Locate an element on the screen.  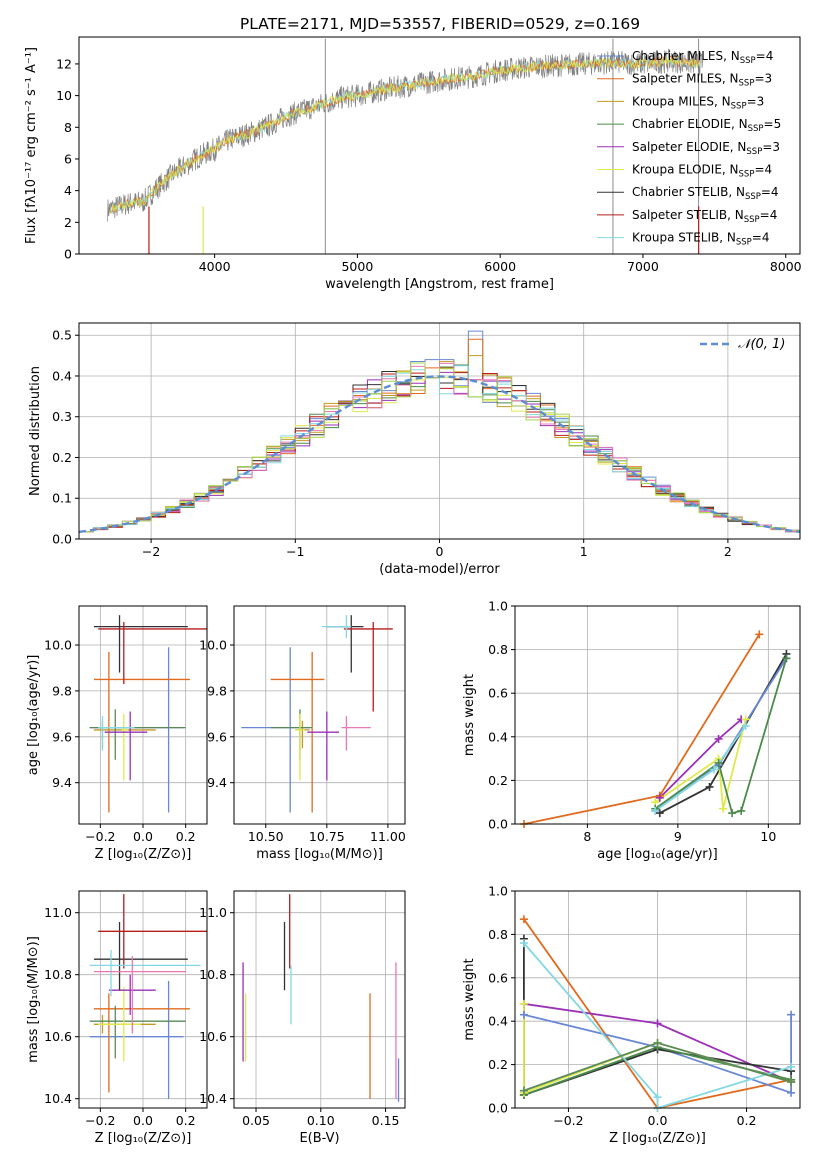
residual-histogram is located at coordinates (439, 450).